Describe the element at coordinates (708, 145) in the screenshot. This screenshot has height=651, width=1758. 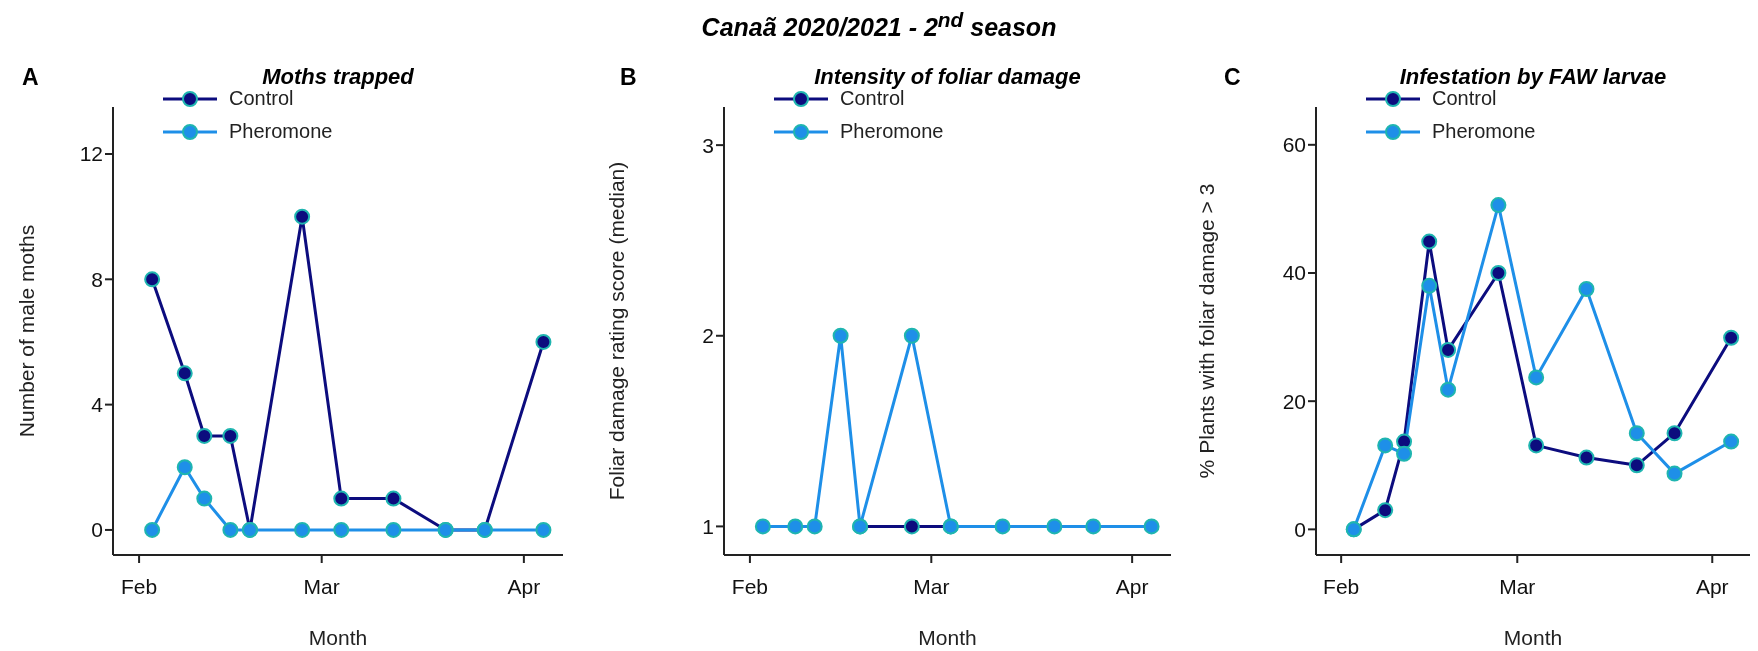
I see `y-tick-label: 3` at that location.